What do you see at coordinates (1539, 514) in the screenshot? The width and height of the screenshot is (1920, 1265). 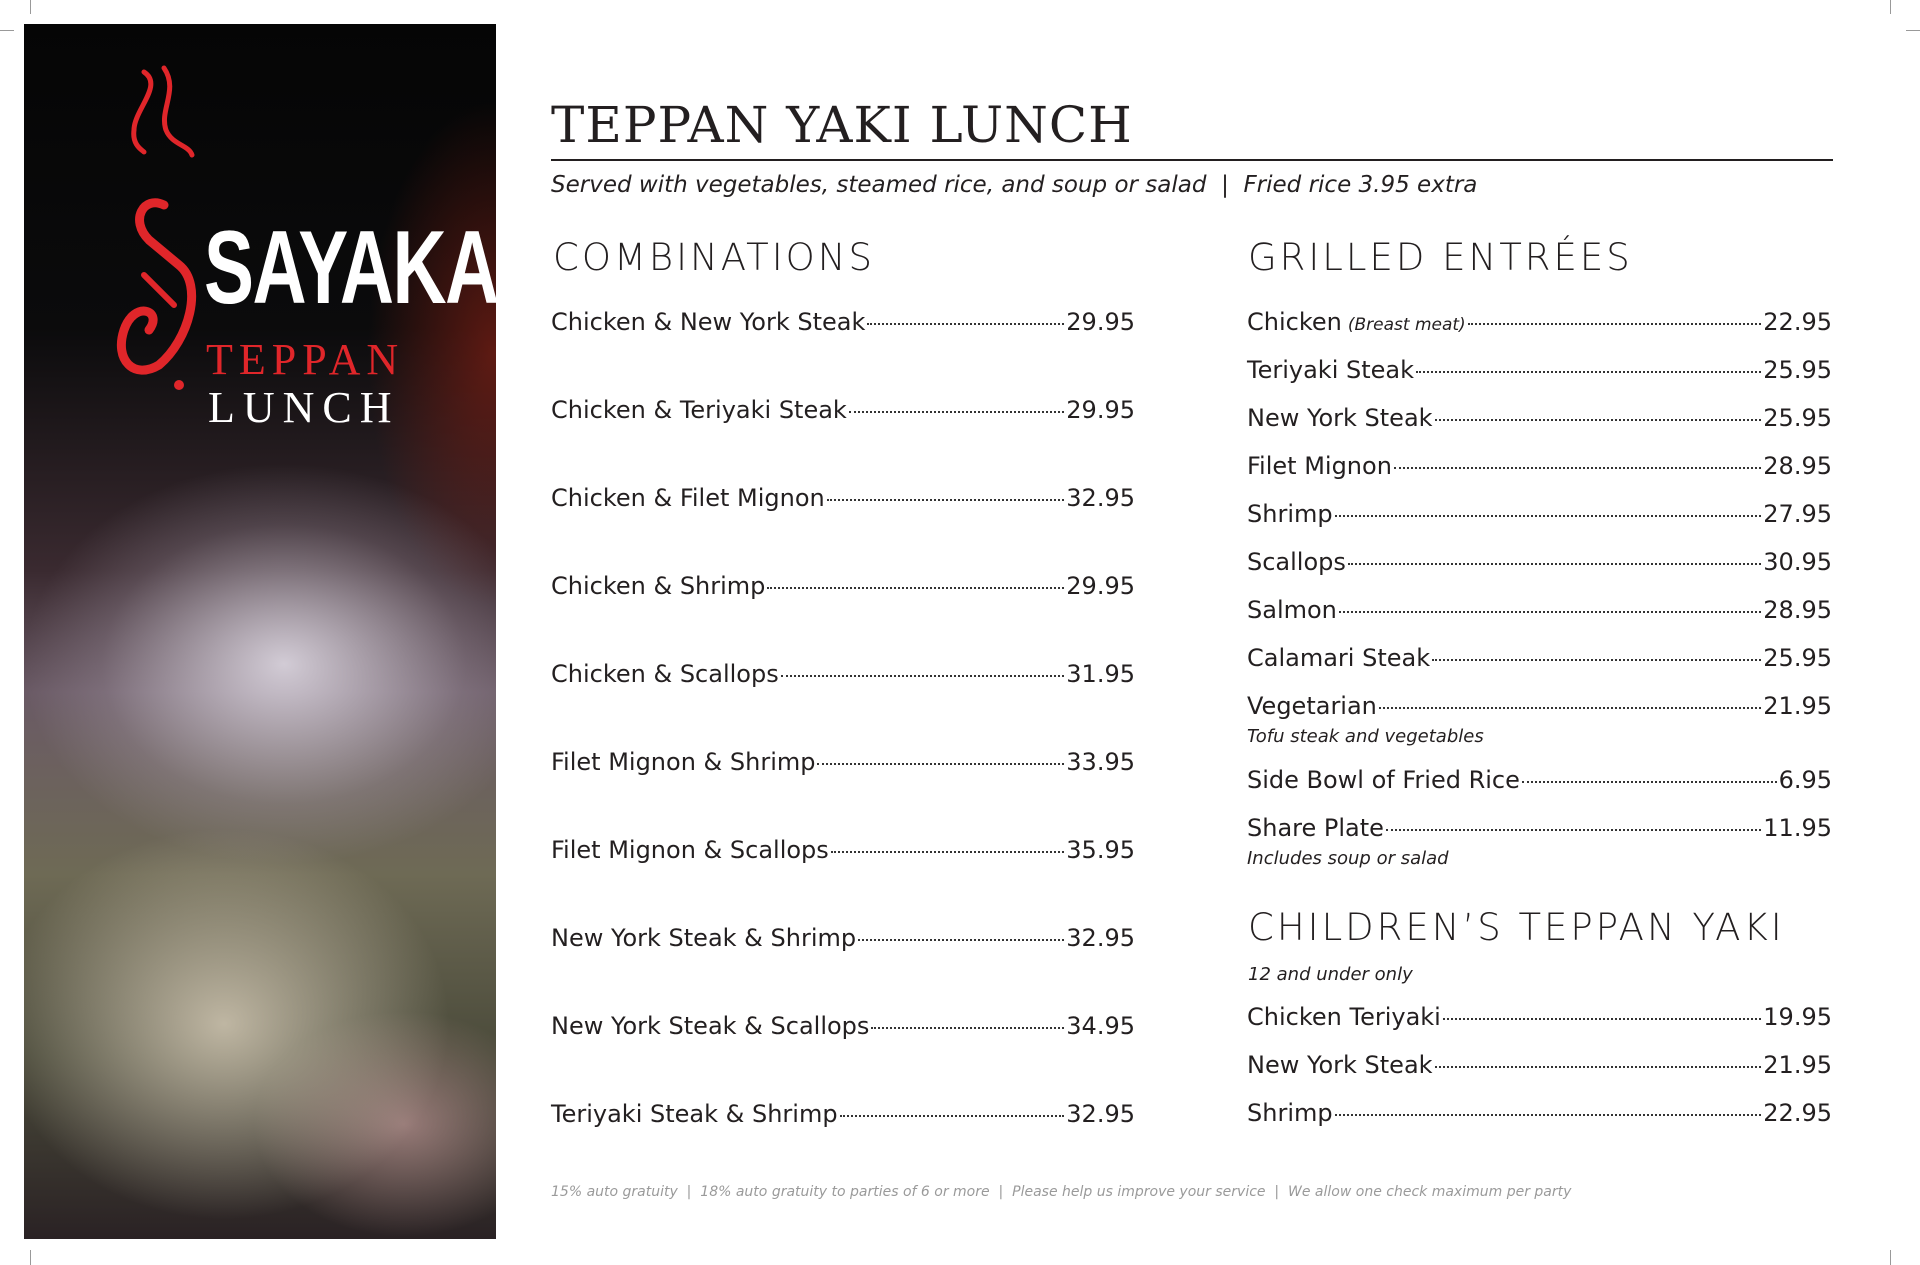 I see `menu-item: Shrimp 27.95` at bounding box center [1539, 514].